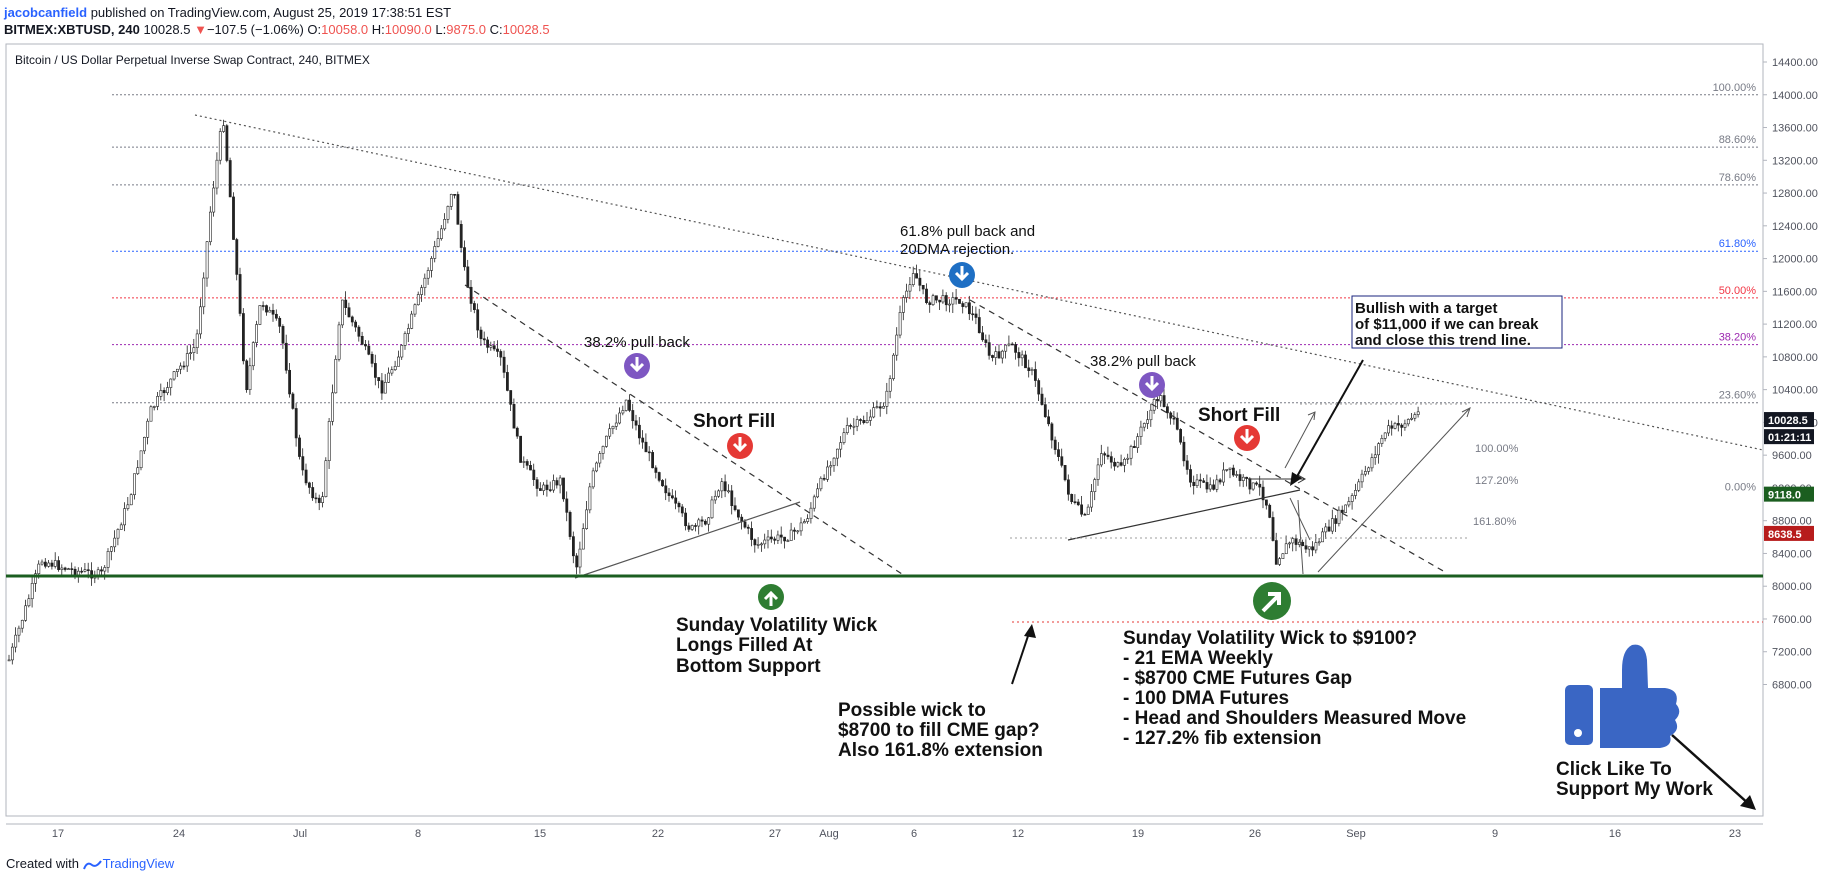  What do you see at coordinates (1018, 834) in the screenshot?
I see `time-tick-label: 12` at bounding box center [1018, 834].